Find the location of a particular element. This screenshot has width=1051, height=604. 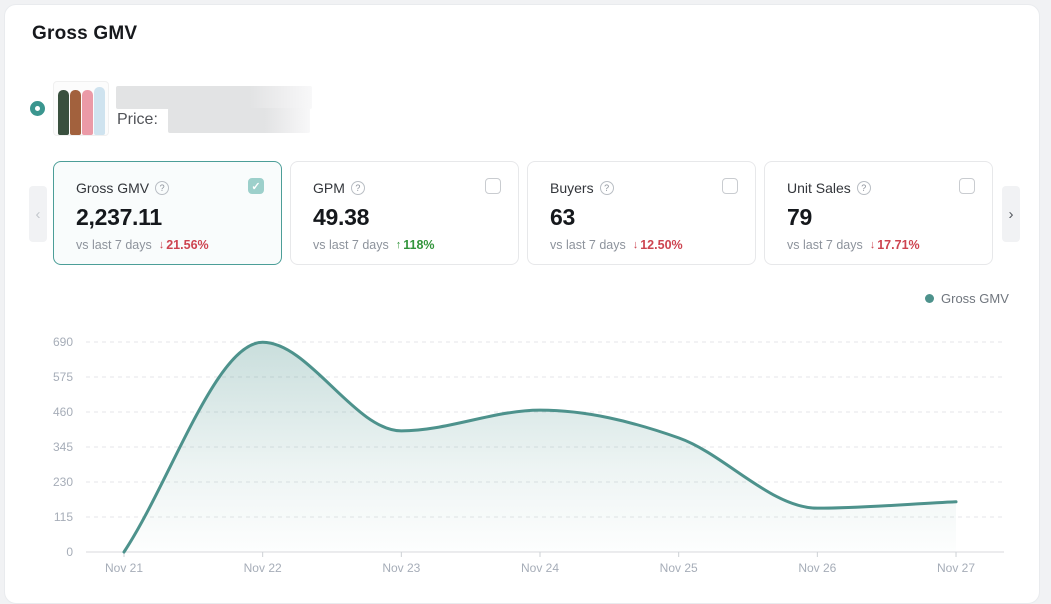

chevron-left-icon: ‹ is located at coordinates (38, 214).